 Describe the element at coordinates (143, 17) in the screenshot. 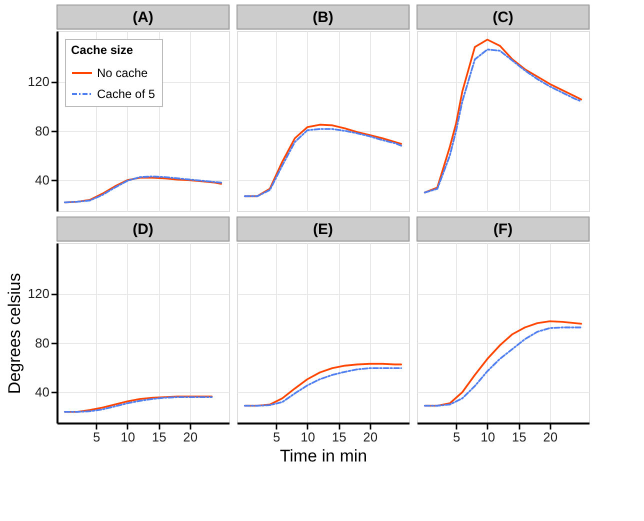

I see `chart-title: (A)` at that location.